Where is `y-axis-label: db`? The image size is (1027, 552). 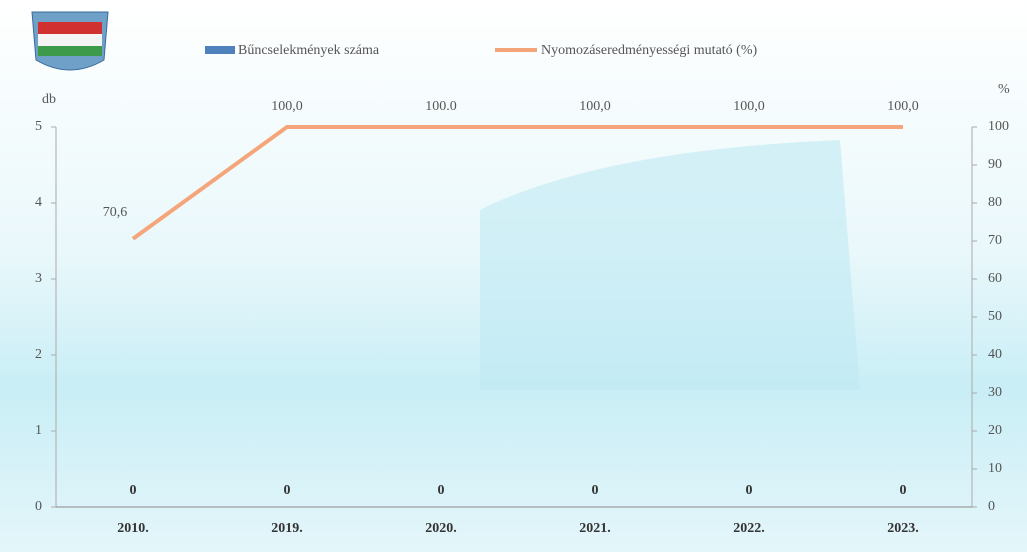 y-axis-label: db is located at coordinates (49, 99).